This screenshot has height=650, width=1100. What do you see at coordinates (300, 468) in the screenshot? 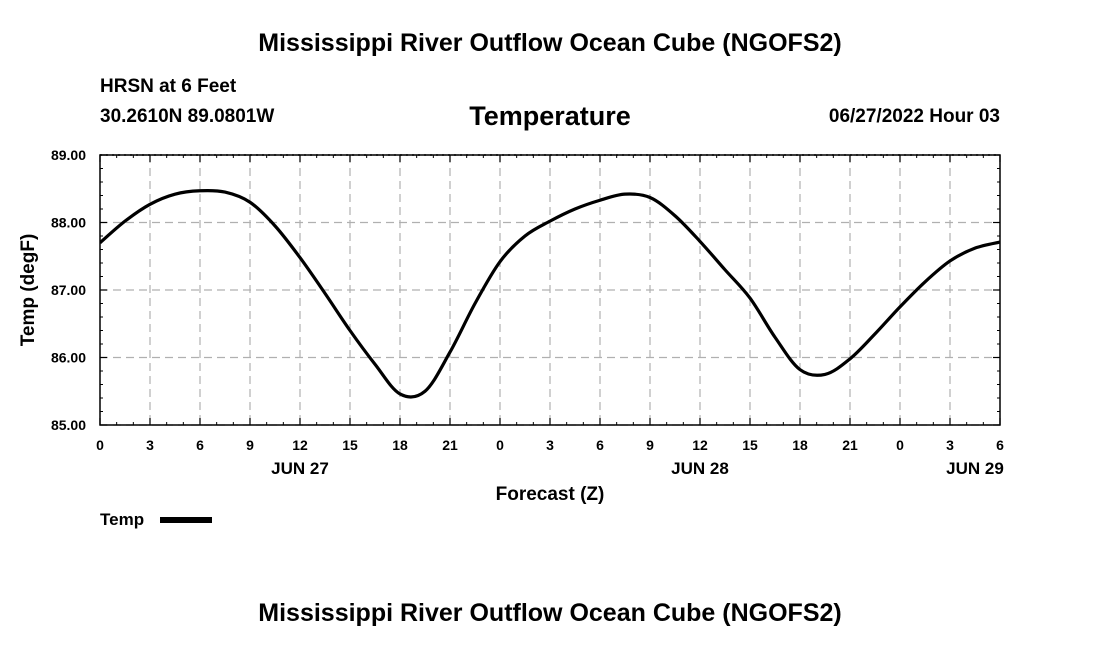
I see `day-label: JUN 27` at bounding box center [300, 468].